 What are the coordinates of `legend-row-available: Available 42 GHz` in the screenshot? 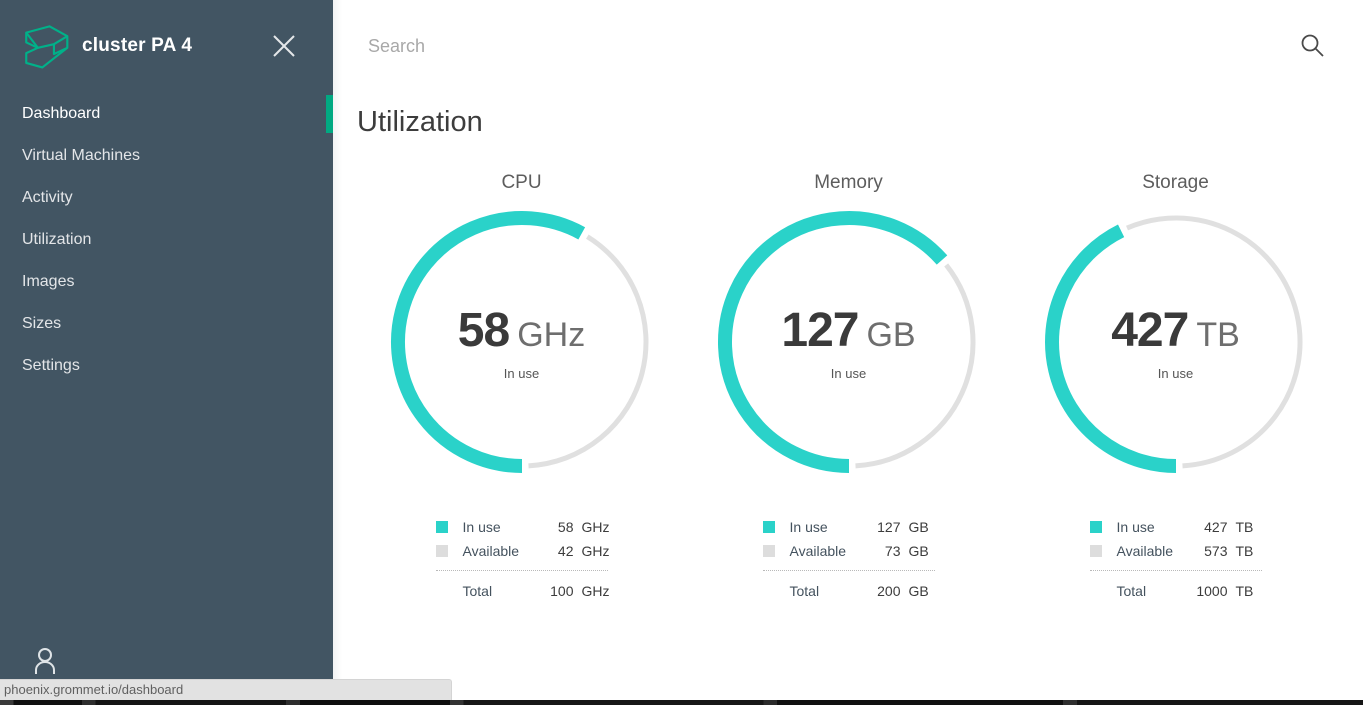 It's located at (522, 551).